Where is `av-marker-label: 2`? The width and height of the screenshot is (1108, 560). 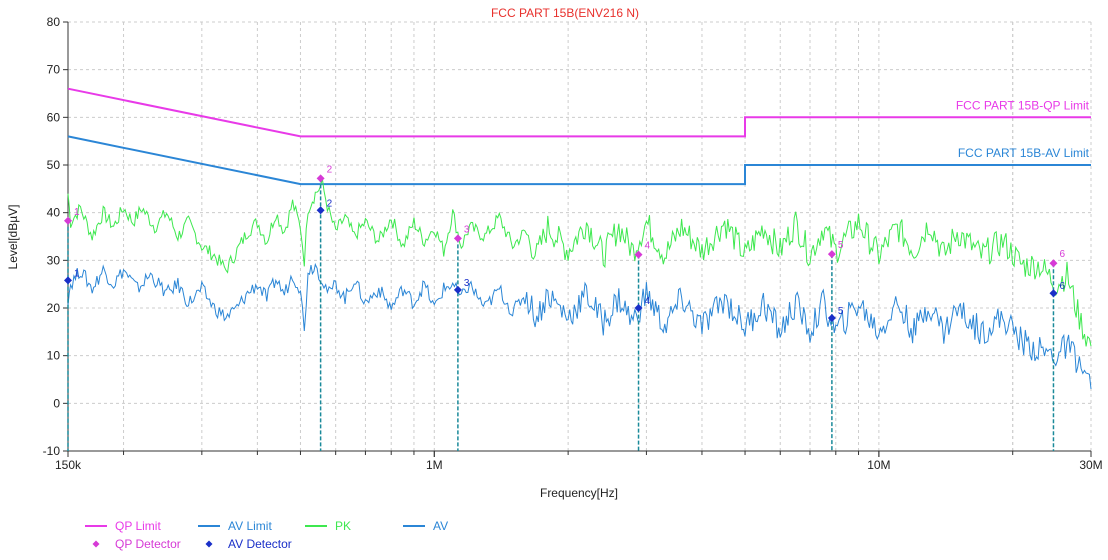 av-marker-label: 2 is located at coordinates (330, 203).